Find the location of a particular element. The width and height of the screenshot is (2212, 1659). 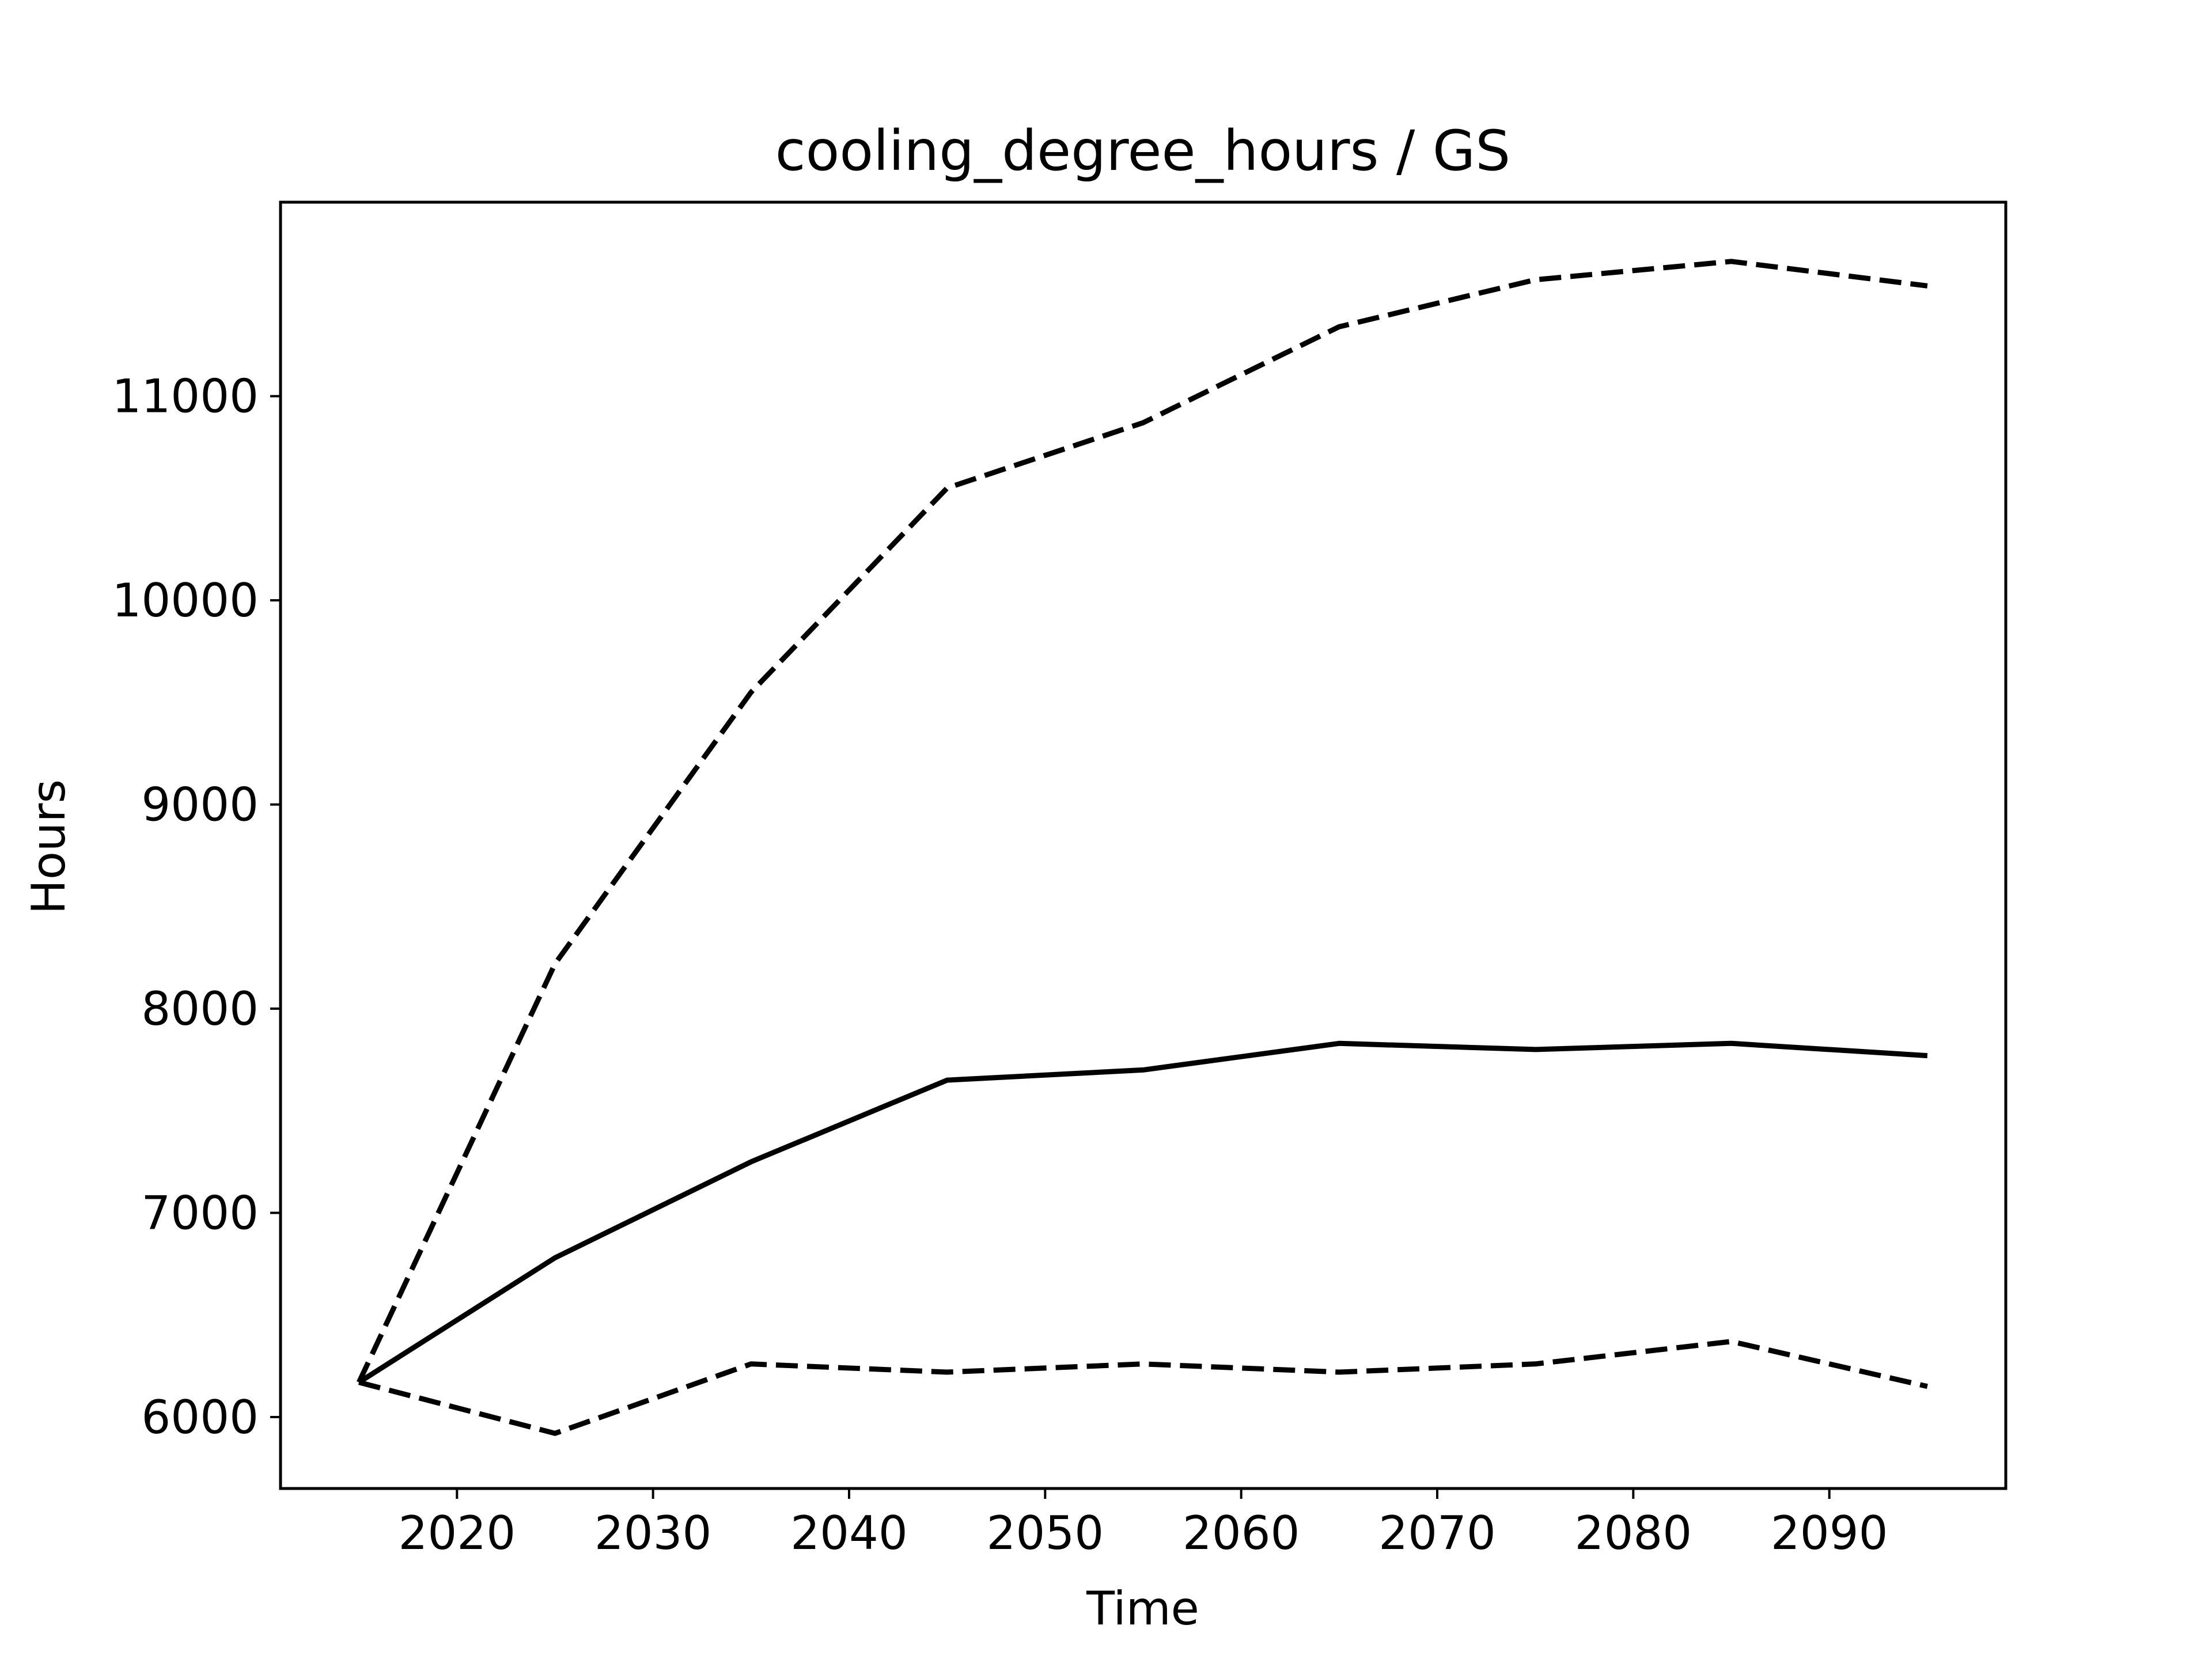

y-tick-label: 8000 is located at coordinates (200, 1009).